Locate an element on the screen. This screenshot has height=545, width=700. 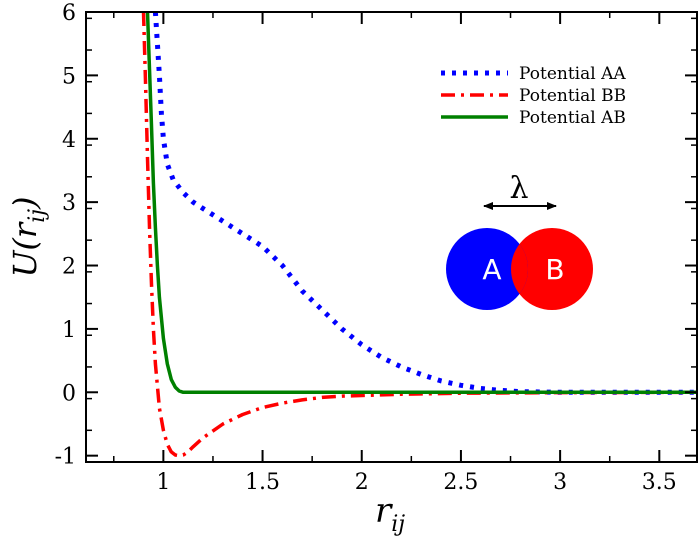
dimer-inset: λ A B is located at coordinates (519, 240).